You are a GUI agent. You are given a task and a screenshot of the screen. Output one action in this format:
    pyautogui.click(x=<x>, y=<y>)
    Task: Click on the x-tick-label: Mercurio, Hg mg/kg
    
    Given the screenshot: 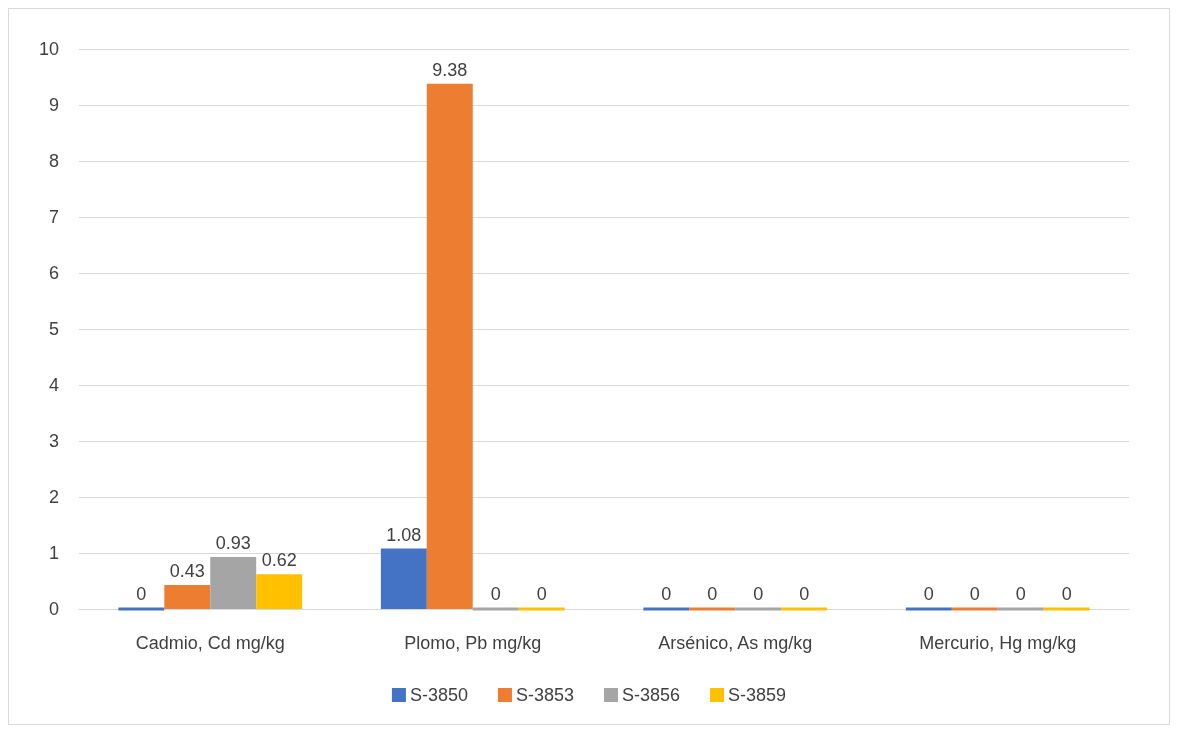 What is the action you would take?
    pyautogui.click(x=998, y=643)
    